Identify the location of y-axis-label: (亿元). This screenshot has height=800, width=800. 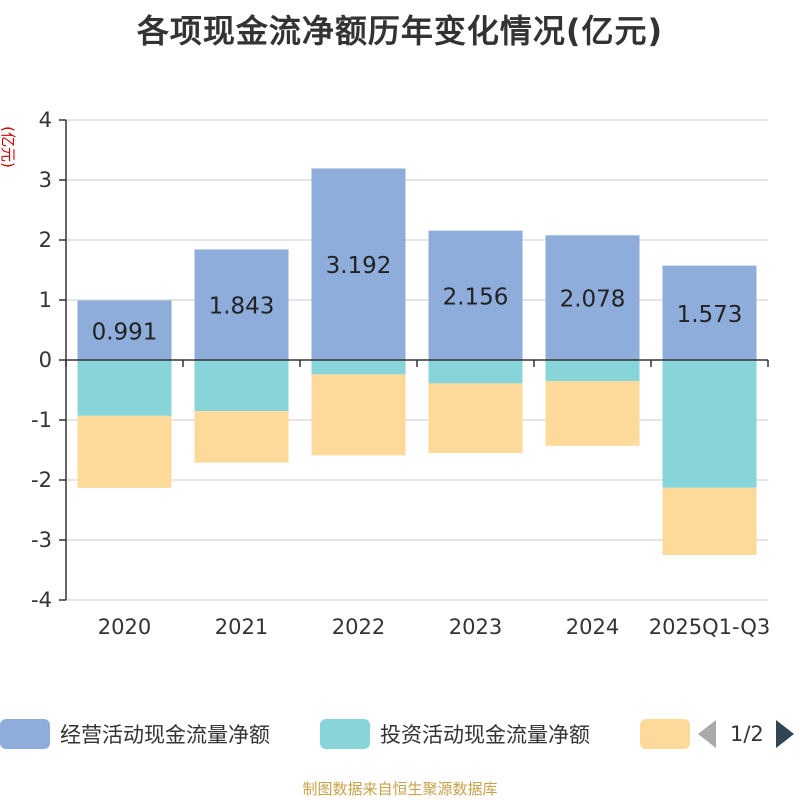
(8, 147).